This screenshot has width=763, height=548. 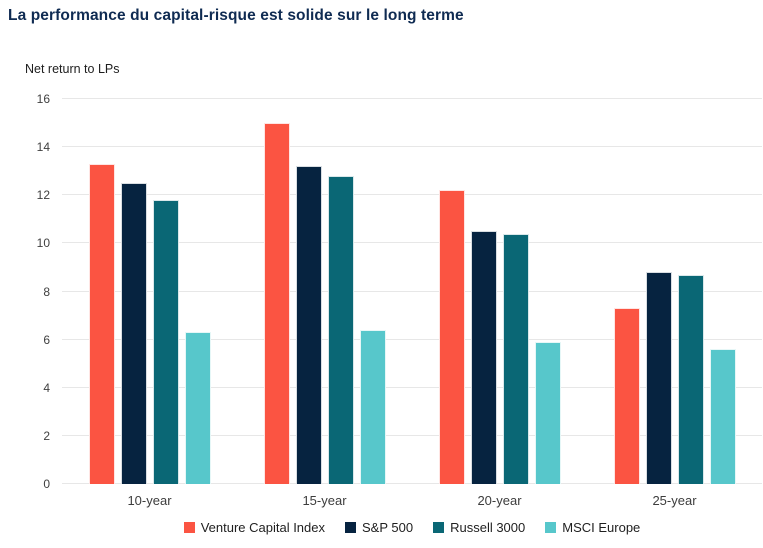 I want to click on bar-s-p-500-20-year, so click(x=483, y=357).